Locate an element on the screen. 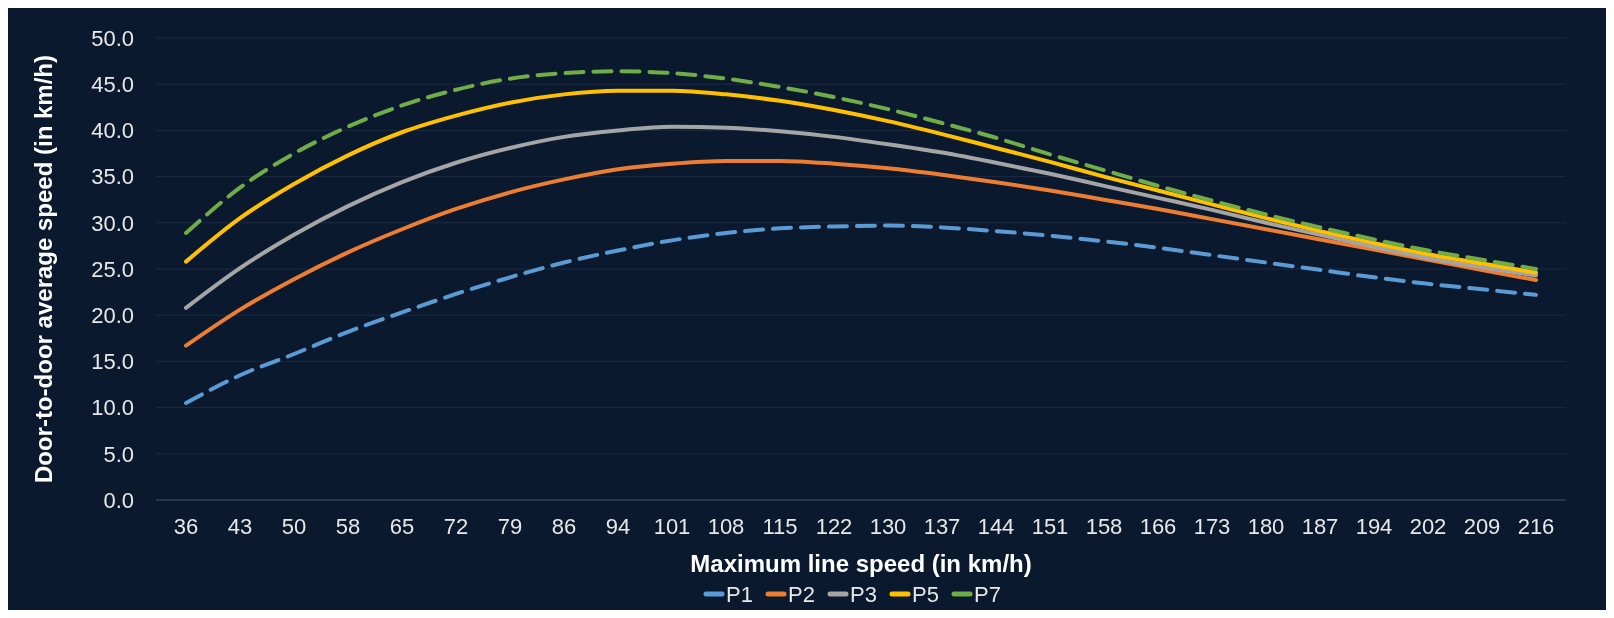 The image size is (1614, 618). x-tick-label: 43 is located at coordinates (240, 526).